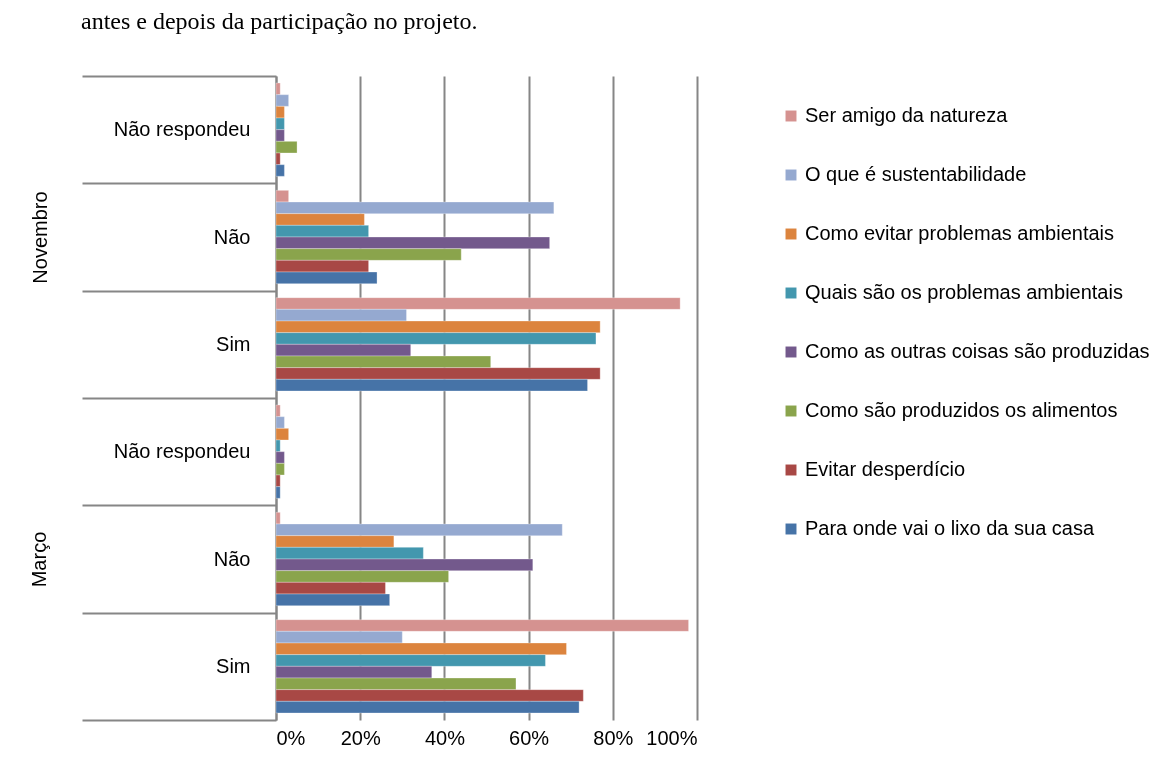 The height and width of the screenshot is (781, 1174). What do you see at coordinates (279, 21) in the screenshot?
I see `chart-title: antes e depois da participação no projeto.` at bounding box center [279, 21].